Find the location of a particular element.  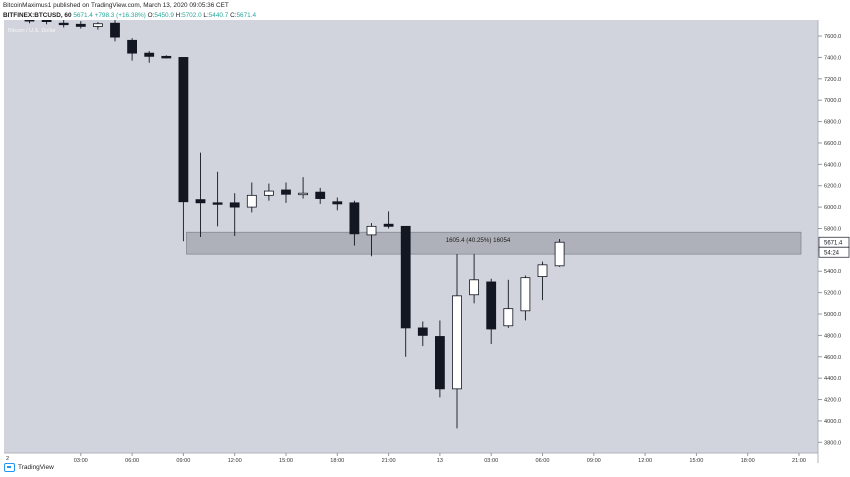

y-tick-label: 4200.0 is located at coordinates (832, 401).